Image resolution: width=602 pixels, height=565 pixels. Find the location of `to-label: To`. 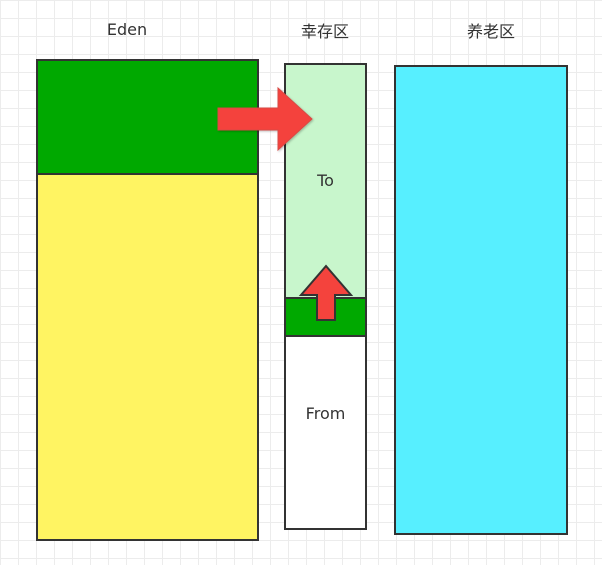

to-label: To is located at coordinates (325, 180).